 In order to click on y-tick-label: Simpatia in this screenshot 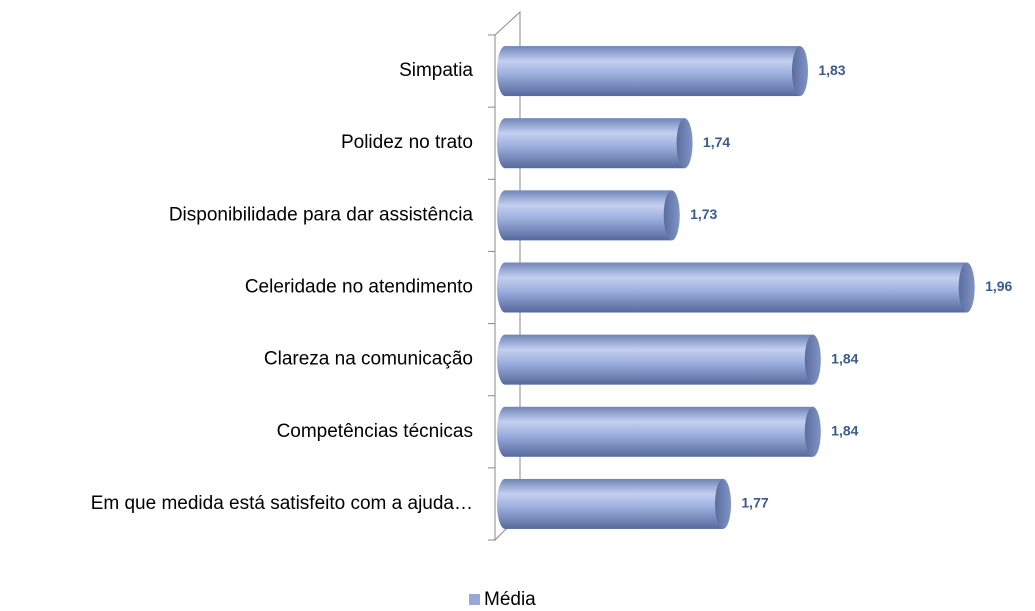, I will do `click(436, 70)`.